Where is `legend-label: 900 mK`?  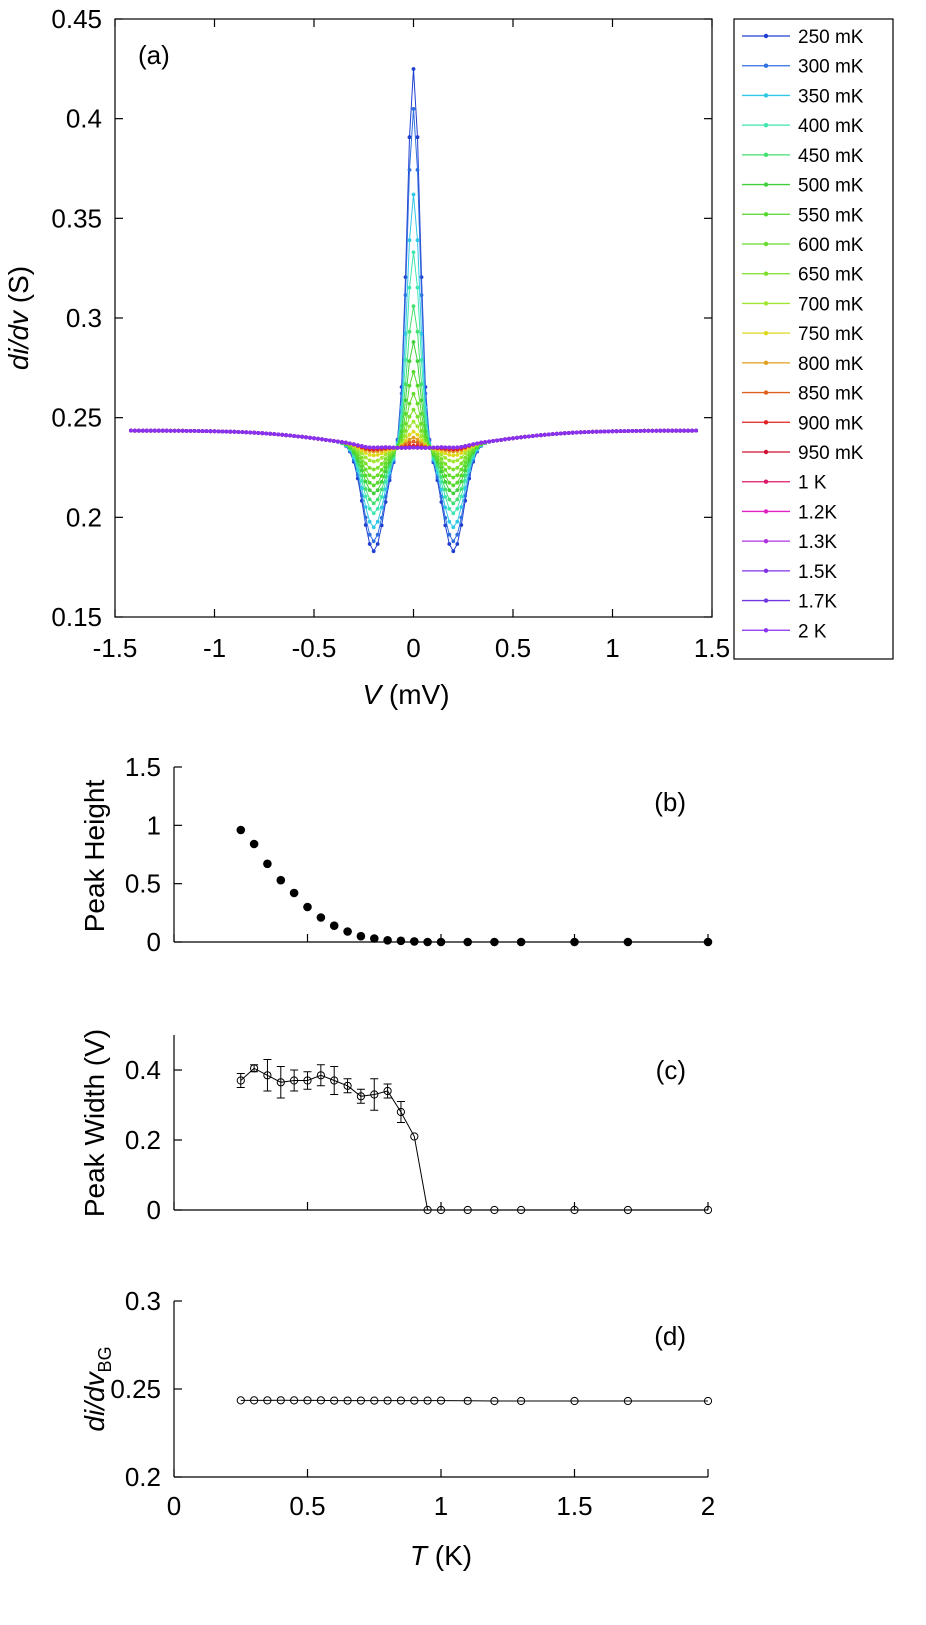
legend-label: 900 mK is located at coordinates (831, 423).